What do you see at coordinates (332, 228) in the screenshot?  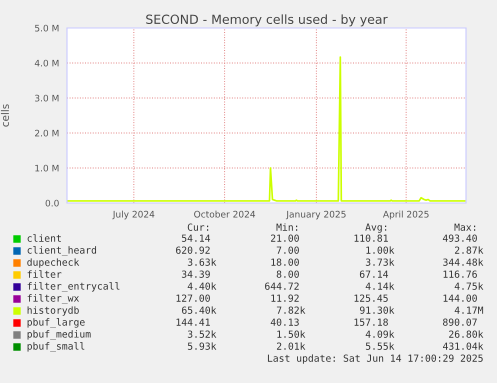 I see `text: Cur: Min: Avg: Max:` at bounding box center [332, 228].